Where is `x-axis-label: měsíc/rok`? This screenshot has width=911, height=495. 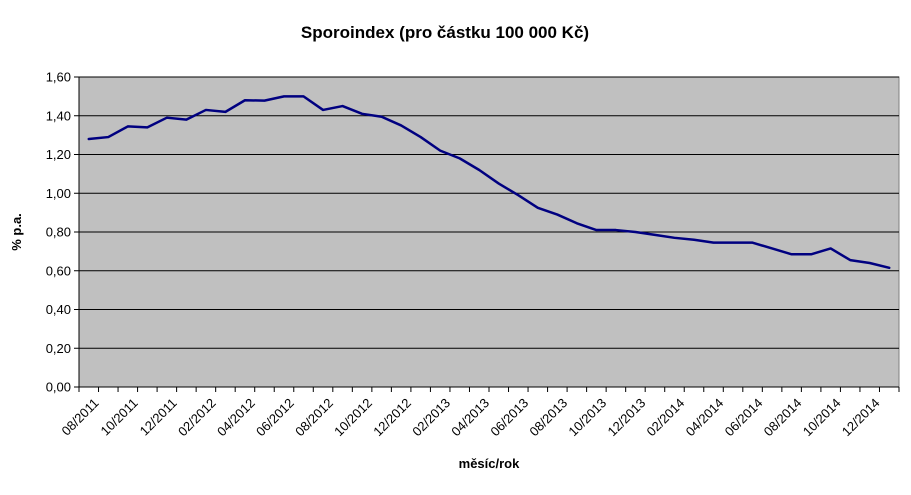
x-axis-label: měsíc/rok is located at coordinates (489, 463).